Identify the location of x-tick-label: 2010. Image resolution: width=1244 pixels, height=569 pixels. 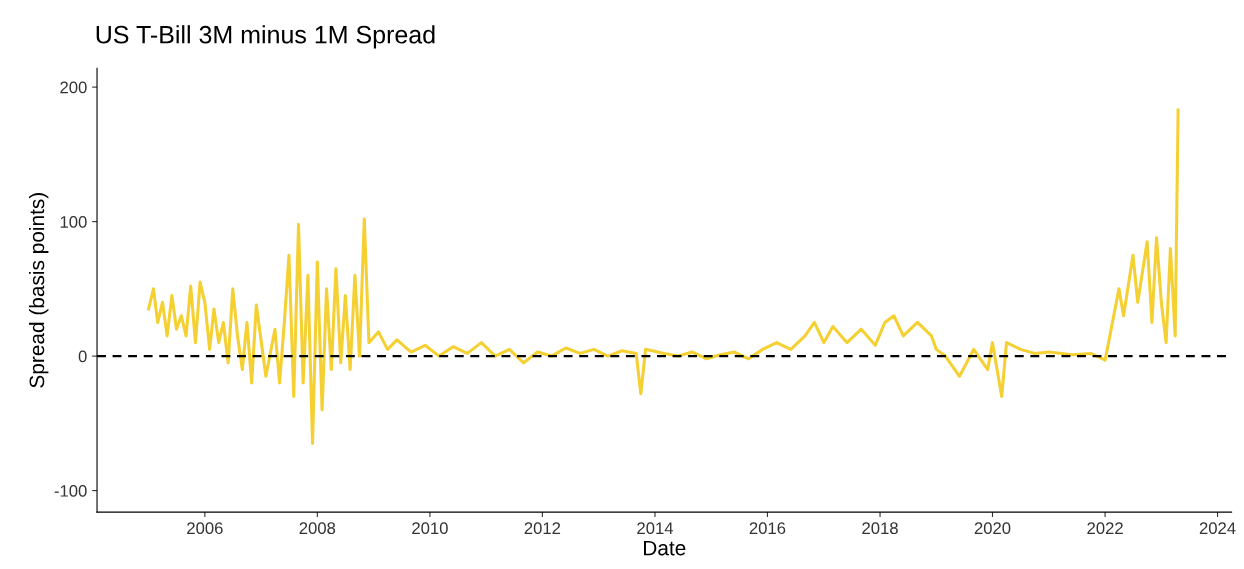
(430, 528).